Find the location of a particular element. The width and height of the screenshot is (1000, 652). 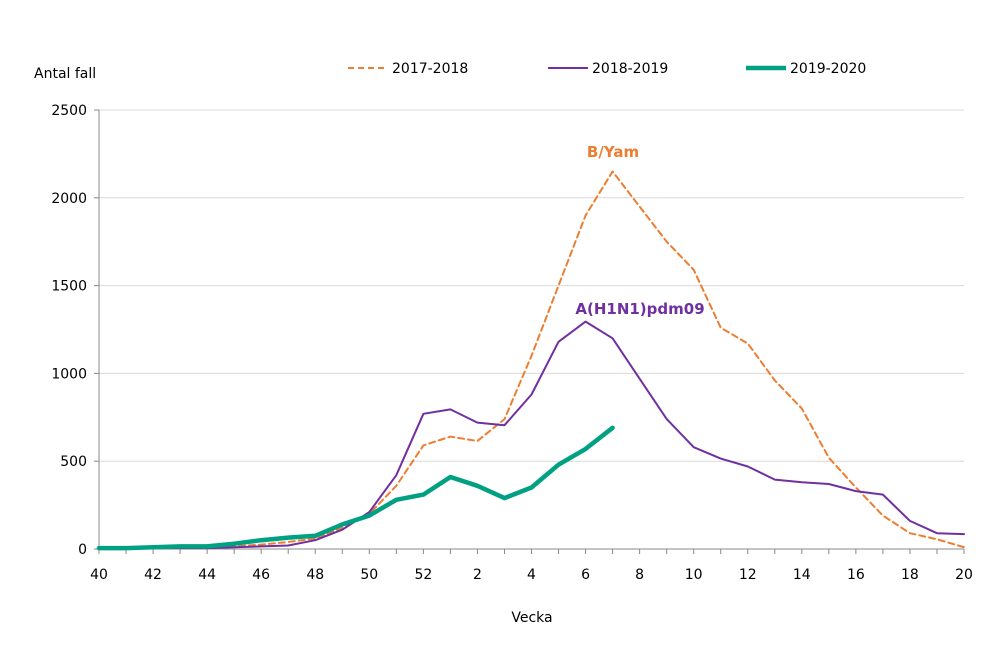

annotation-a-h1n1-pdm09: A(H1N1)pdm09 is located at coordinates (639, 309).